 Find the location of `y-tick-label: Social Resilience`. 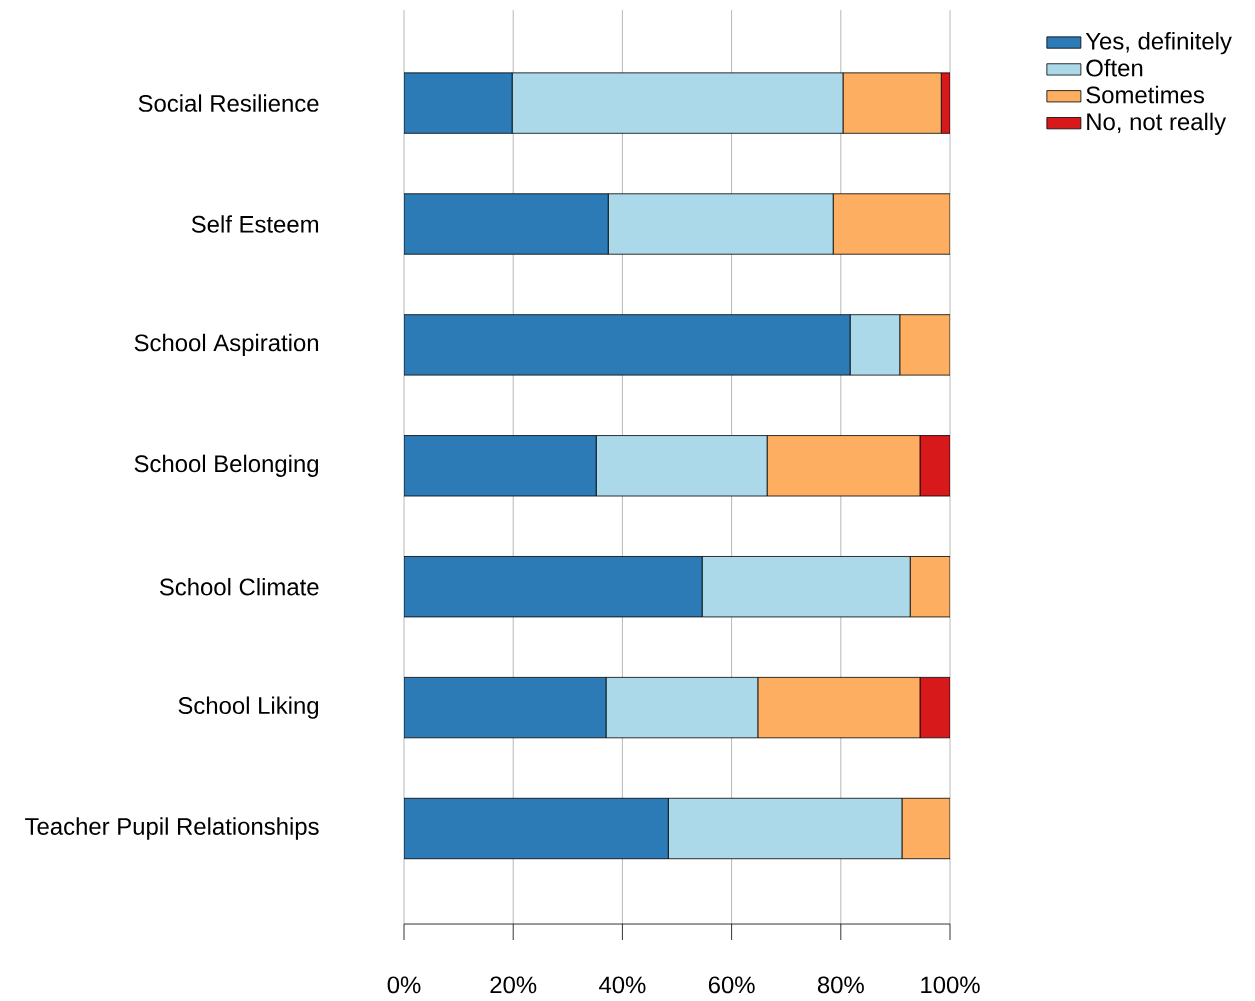

y-tick-label: Social Resilience is located at coordinates (228, 103).